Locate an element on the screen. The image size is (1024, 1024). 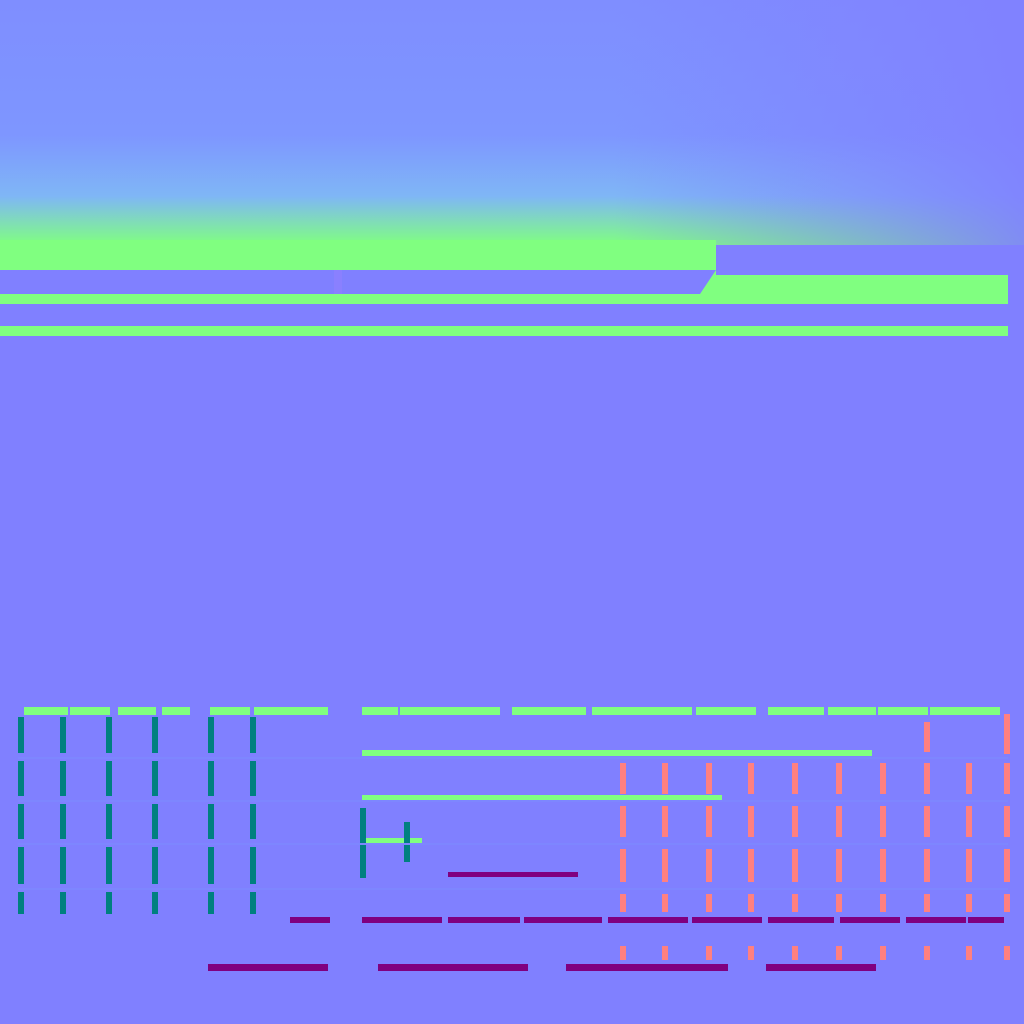
strip-upper-flat is located at coordinates (358, 282).